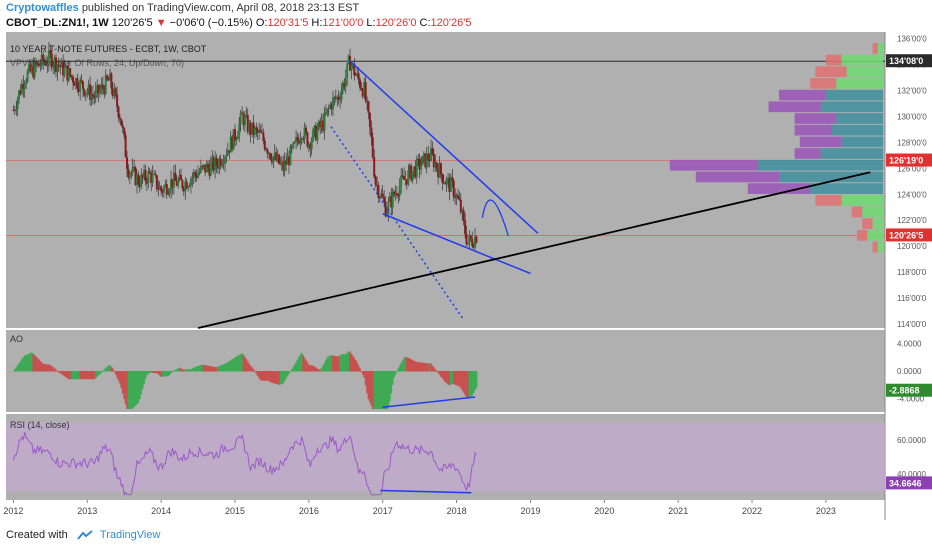  I want to click on time-tick-label: 2017, so click(383, 511).